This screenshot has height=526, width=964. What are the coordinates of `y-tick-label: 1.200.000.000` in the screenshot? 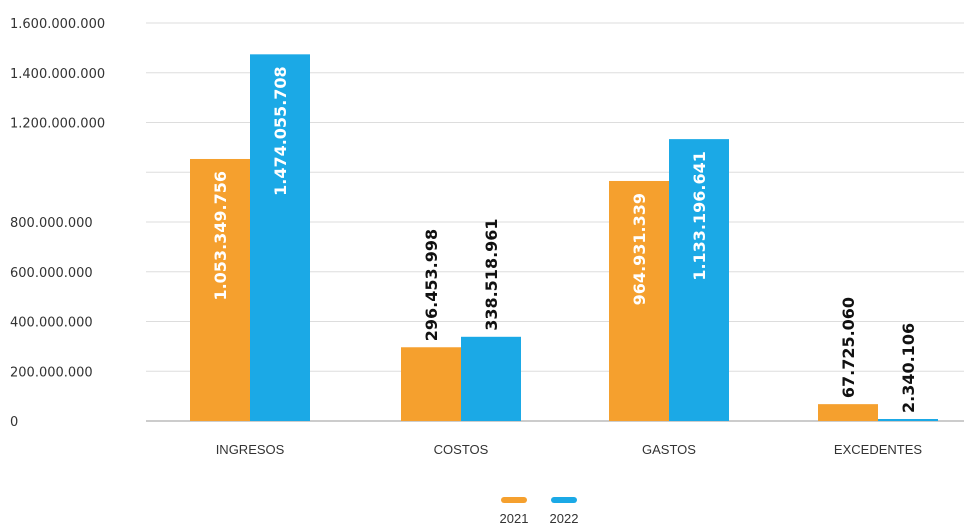 It's located at (57, 124).